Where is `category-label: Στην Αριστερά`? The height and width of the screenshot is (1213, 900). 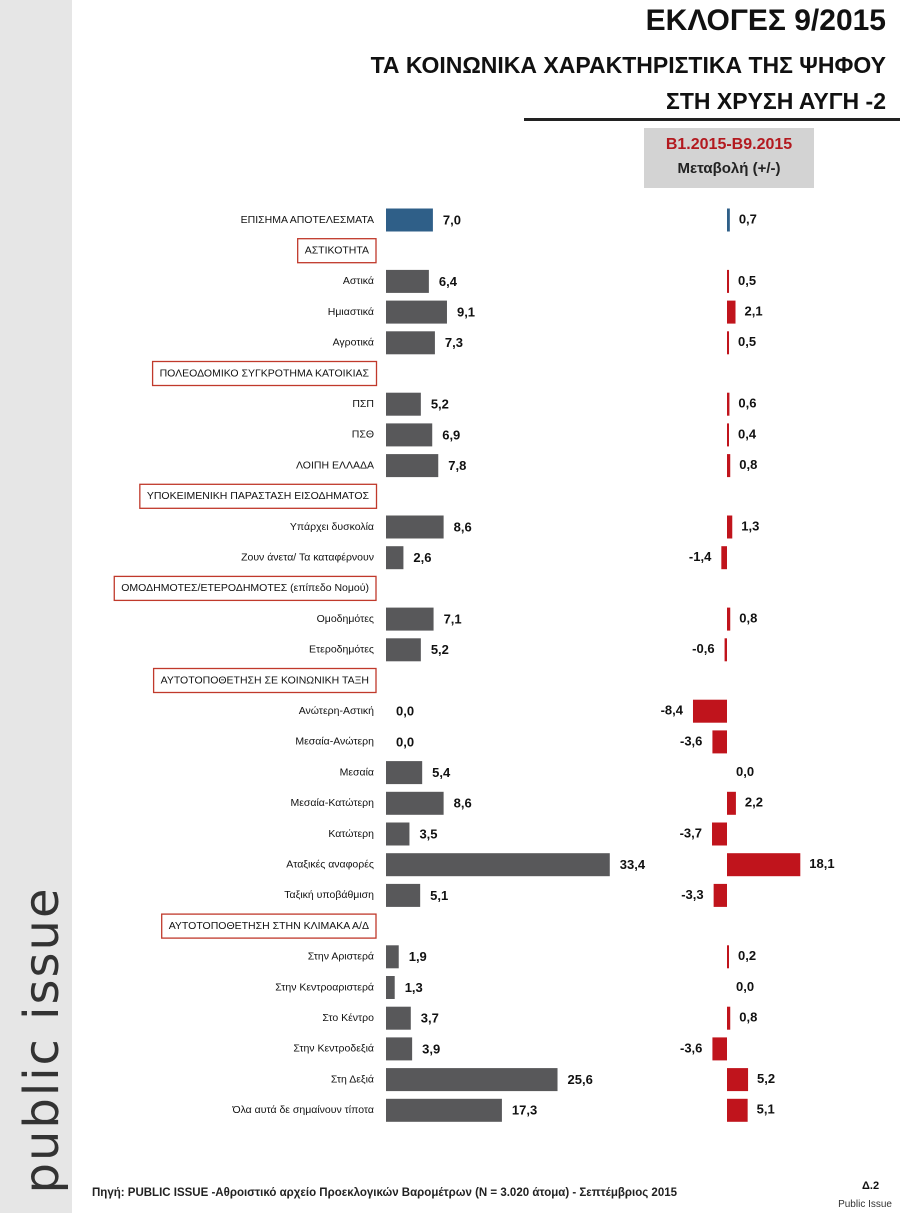
category-label: Στην Αριστερά is located at coordinates (341, 957).